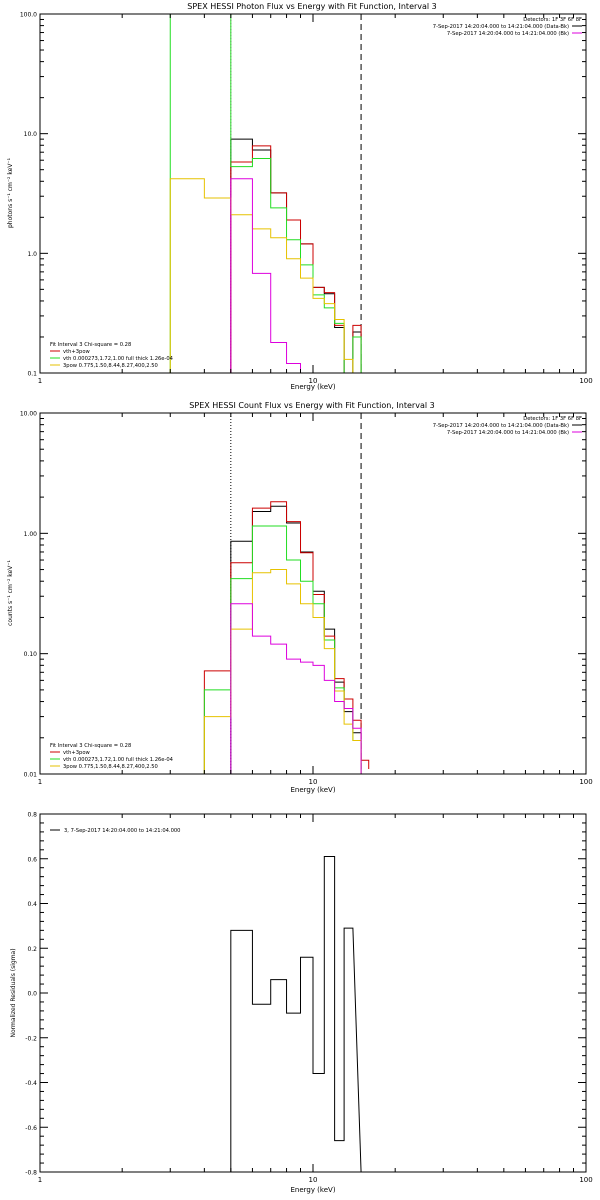 The width and height of the screenshot is (600, 1200). I want to click on y-tick-label: 0.8, so click(32, 815).